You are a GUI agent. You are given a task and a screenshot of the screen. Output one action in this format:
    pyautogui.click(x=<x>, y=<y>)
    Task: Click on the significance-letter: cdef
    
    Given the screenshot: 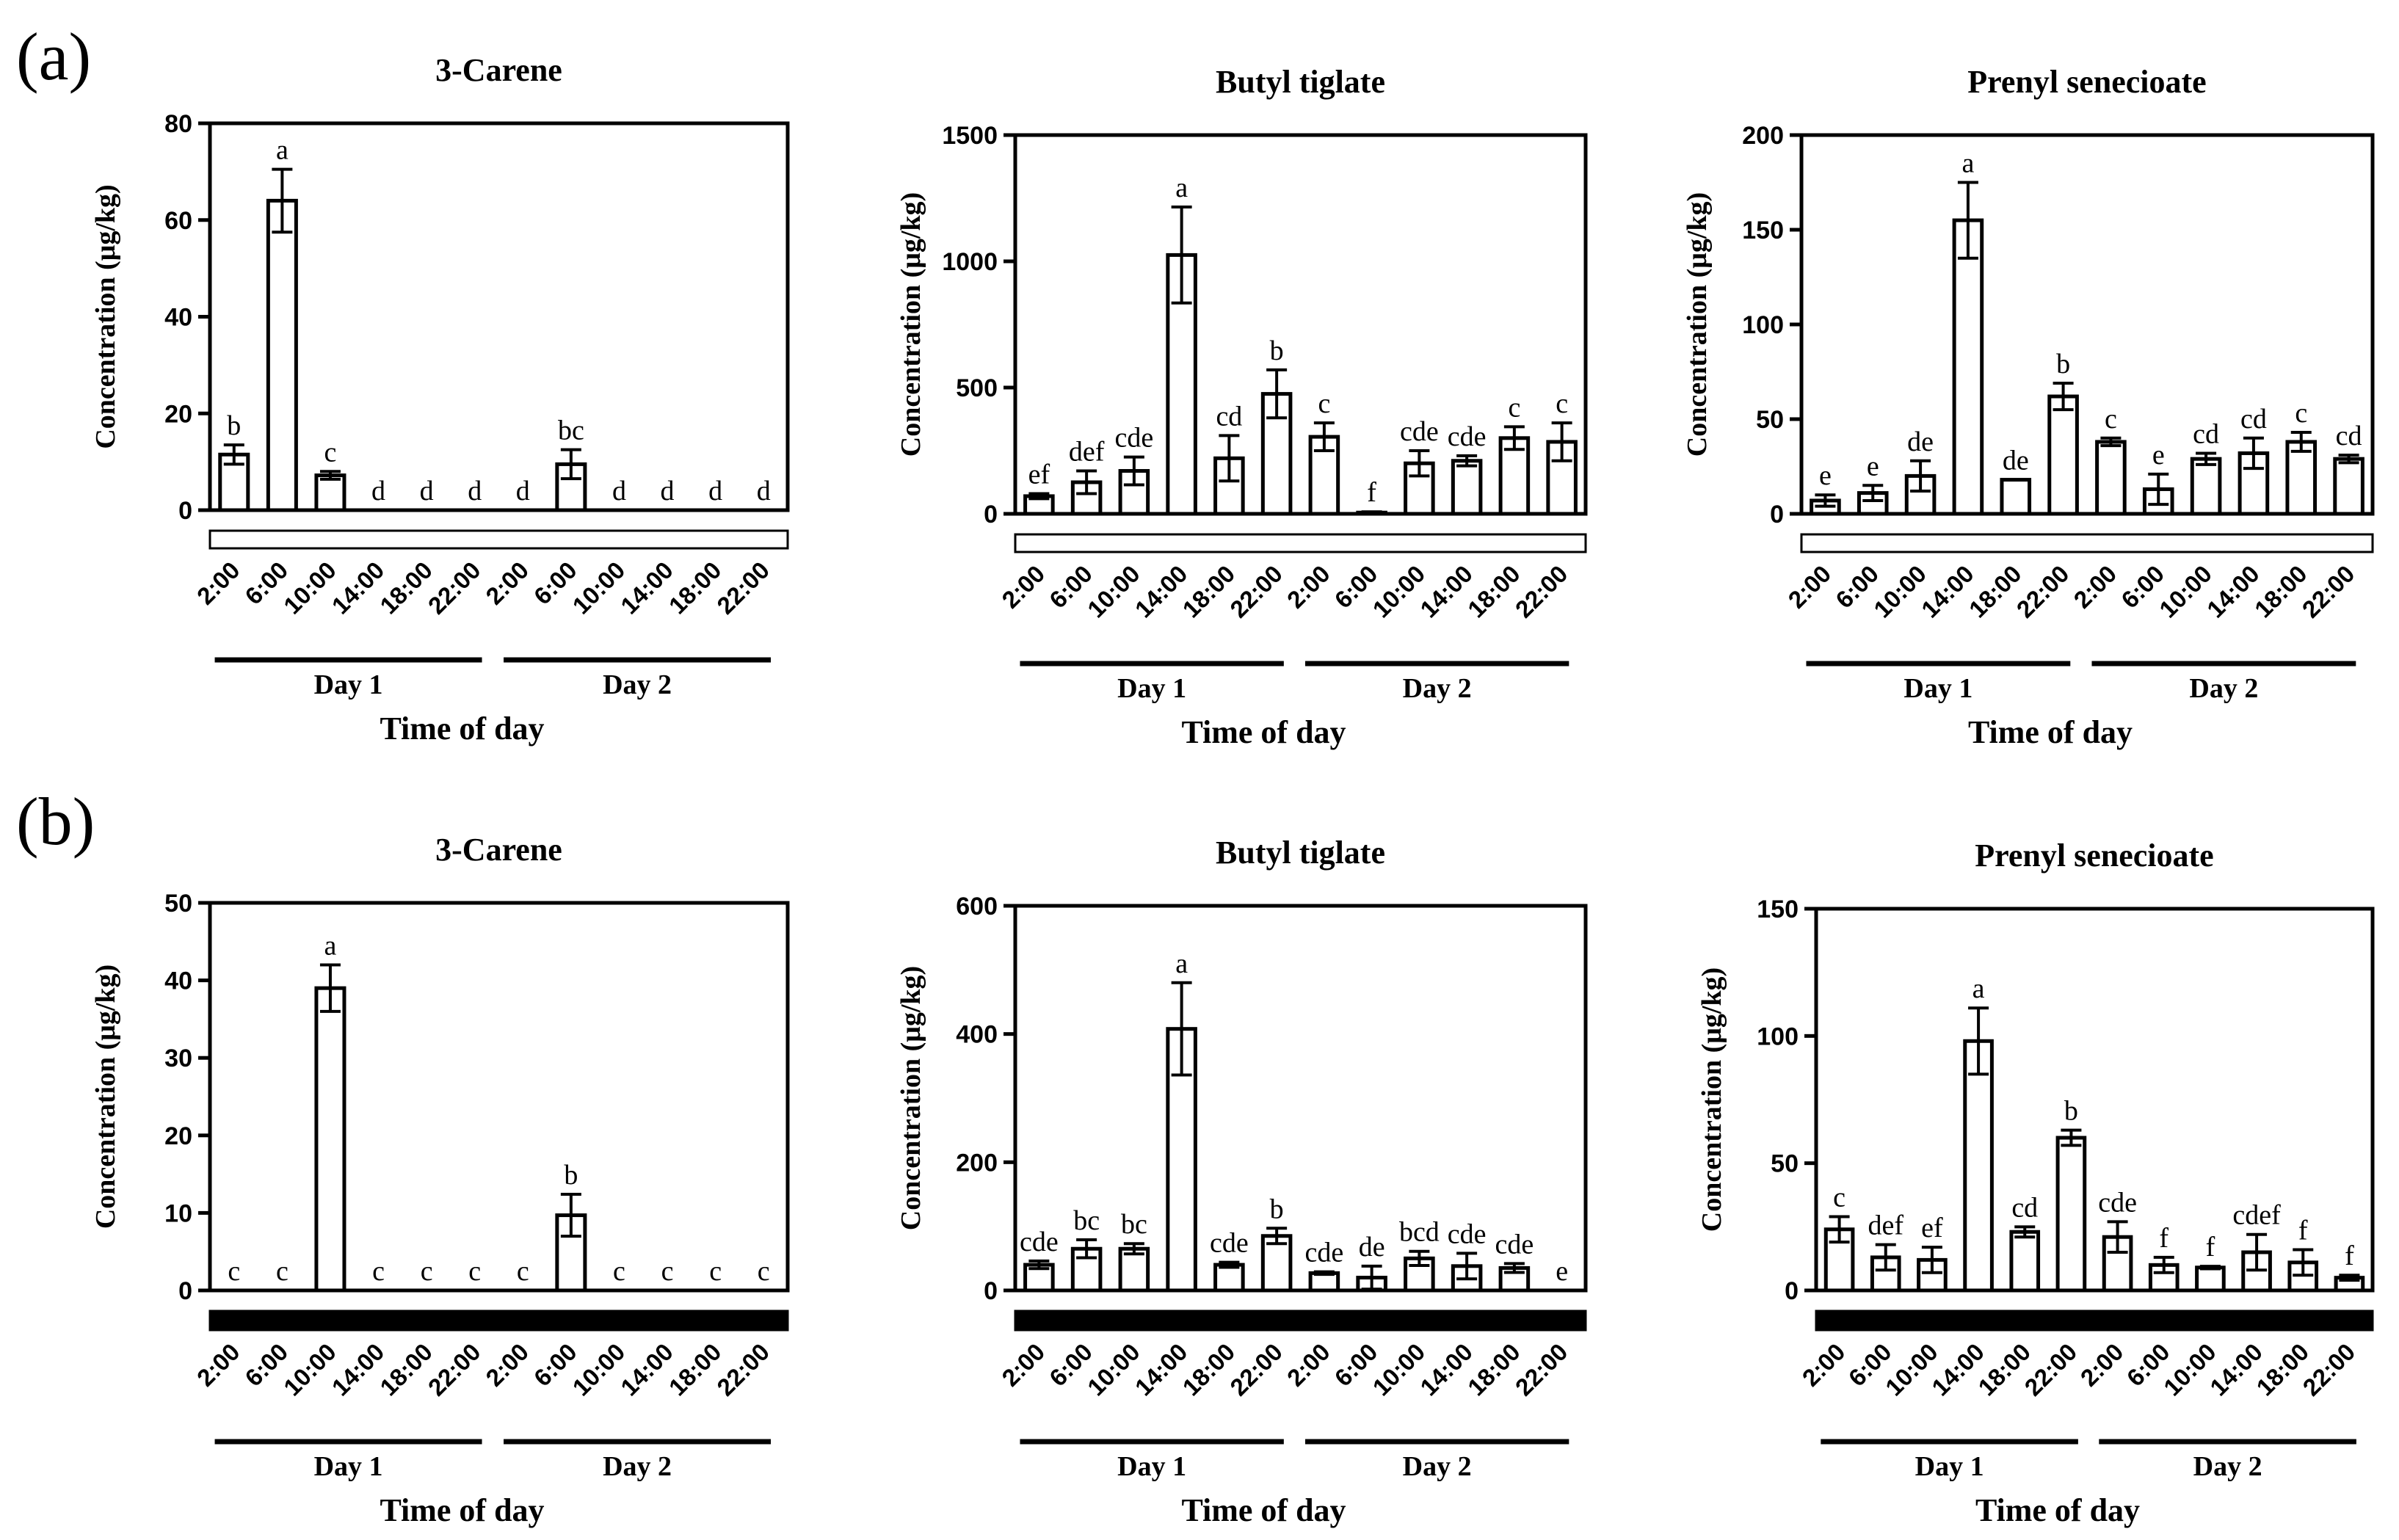 What is the action you would take?
    pyautogui.click(x=2256, y=1215)
    